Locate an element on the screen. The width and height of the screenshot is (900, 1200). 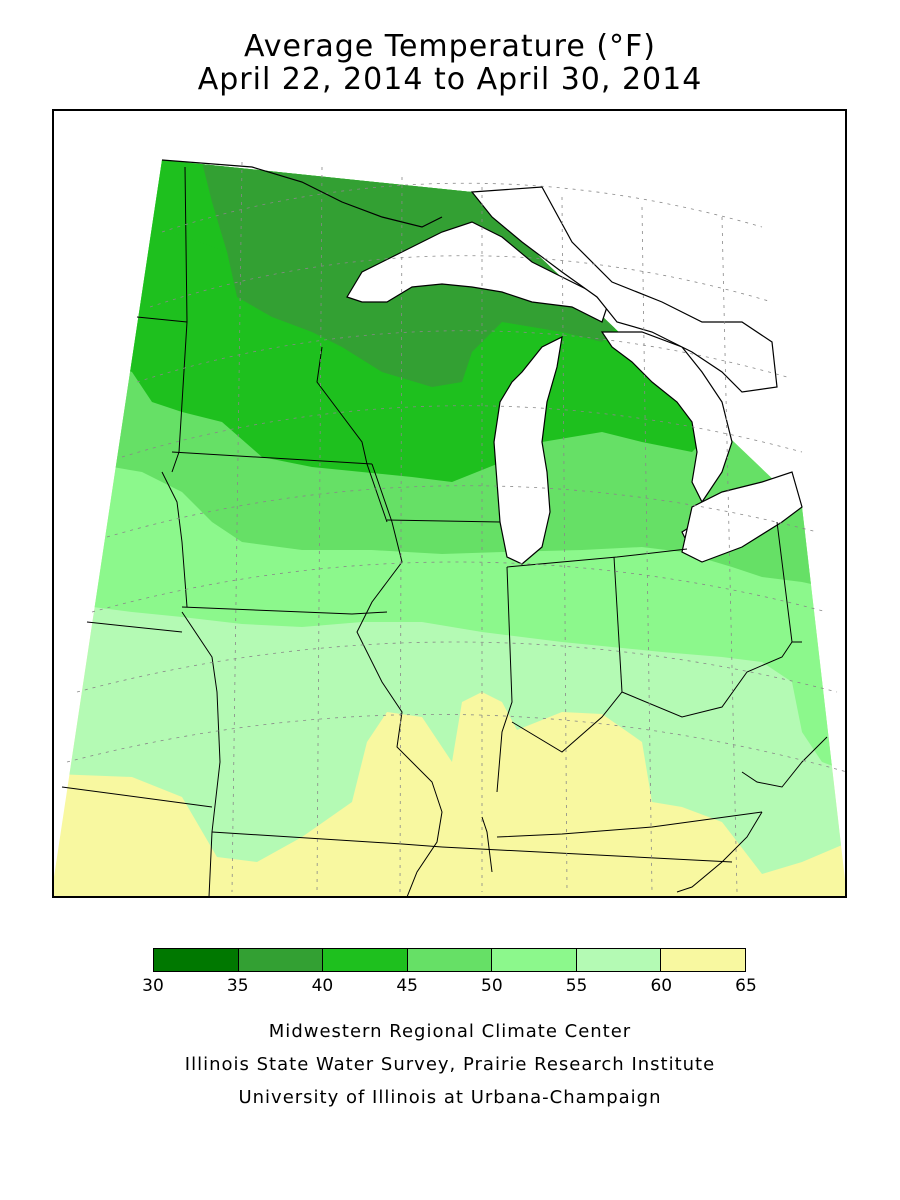
border-ky-wv is located at coordinates (784, 762).